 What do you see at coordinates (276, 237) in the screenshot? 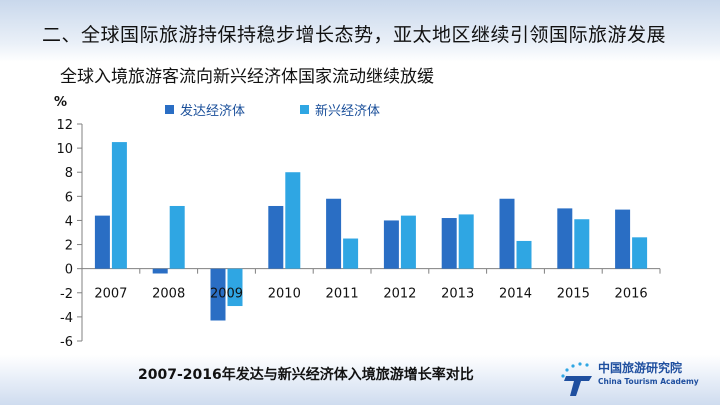
I see `bar-developed-2010` at bounding box center [276, 237].